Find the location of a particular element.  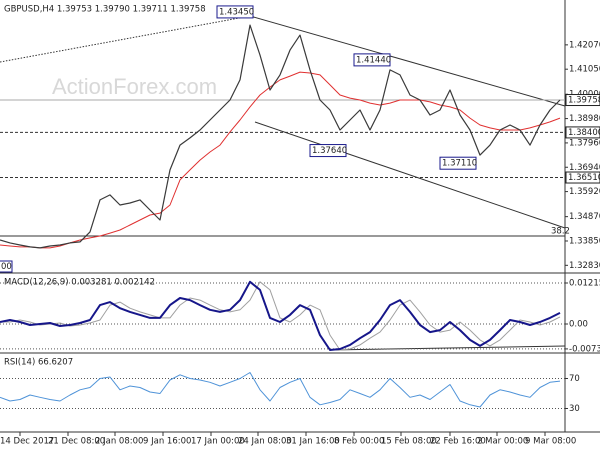

y-tick-label: 1.35920 is located at coordinates (584, 192).